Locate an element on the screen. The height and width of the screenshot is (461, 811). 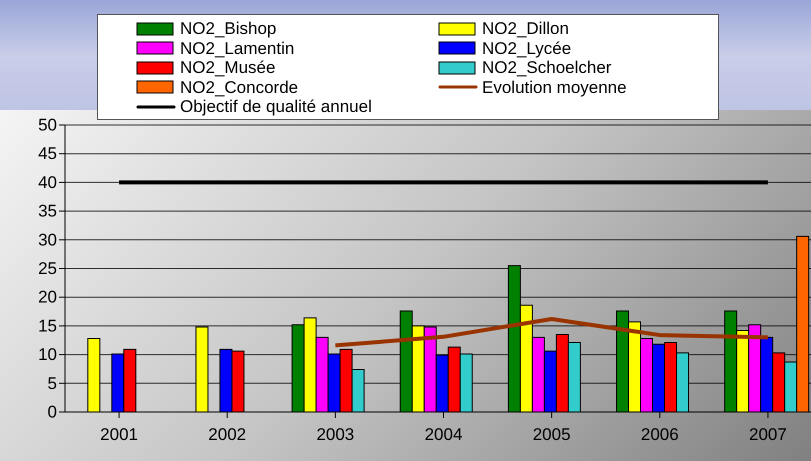
y-tick-label: 20 is located at coordinates (47, 297).